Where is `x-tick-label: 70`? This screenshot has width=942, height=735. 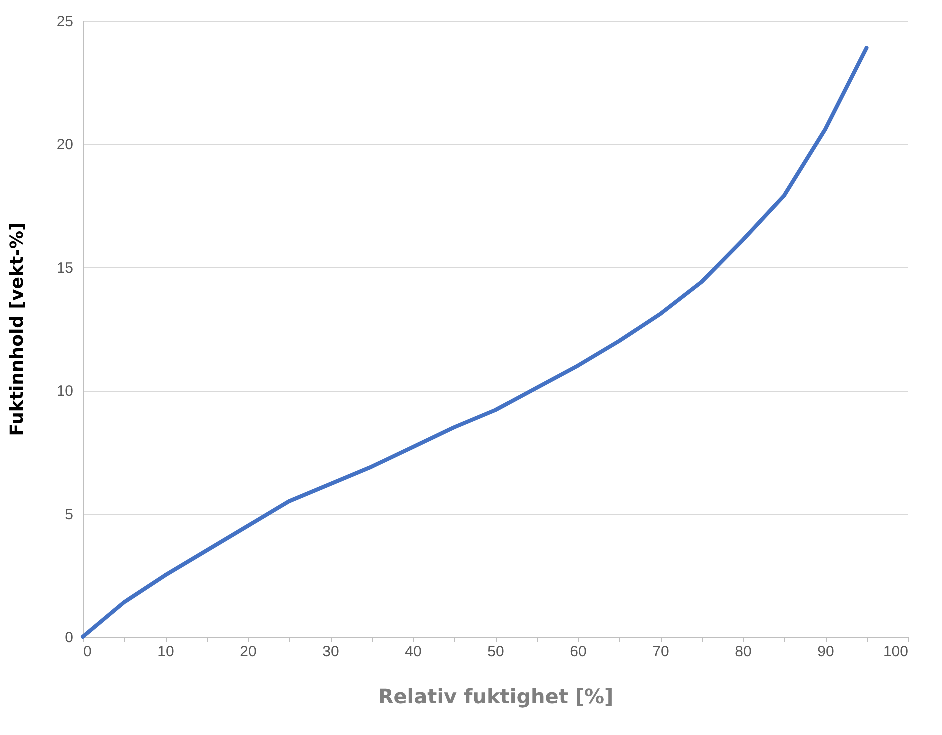 x-tick-label: 70 is located at coordinates (661, 652).